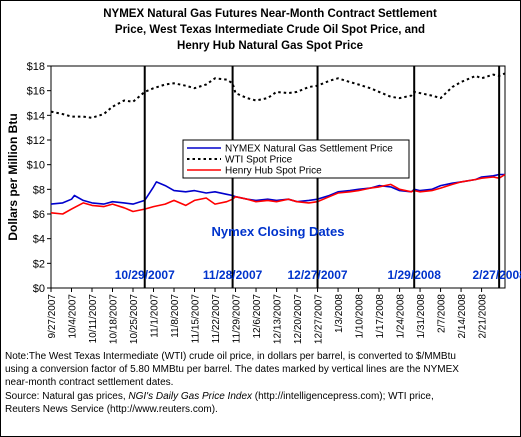  I want to click on y-tick-label: $0, so click(39, 289).